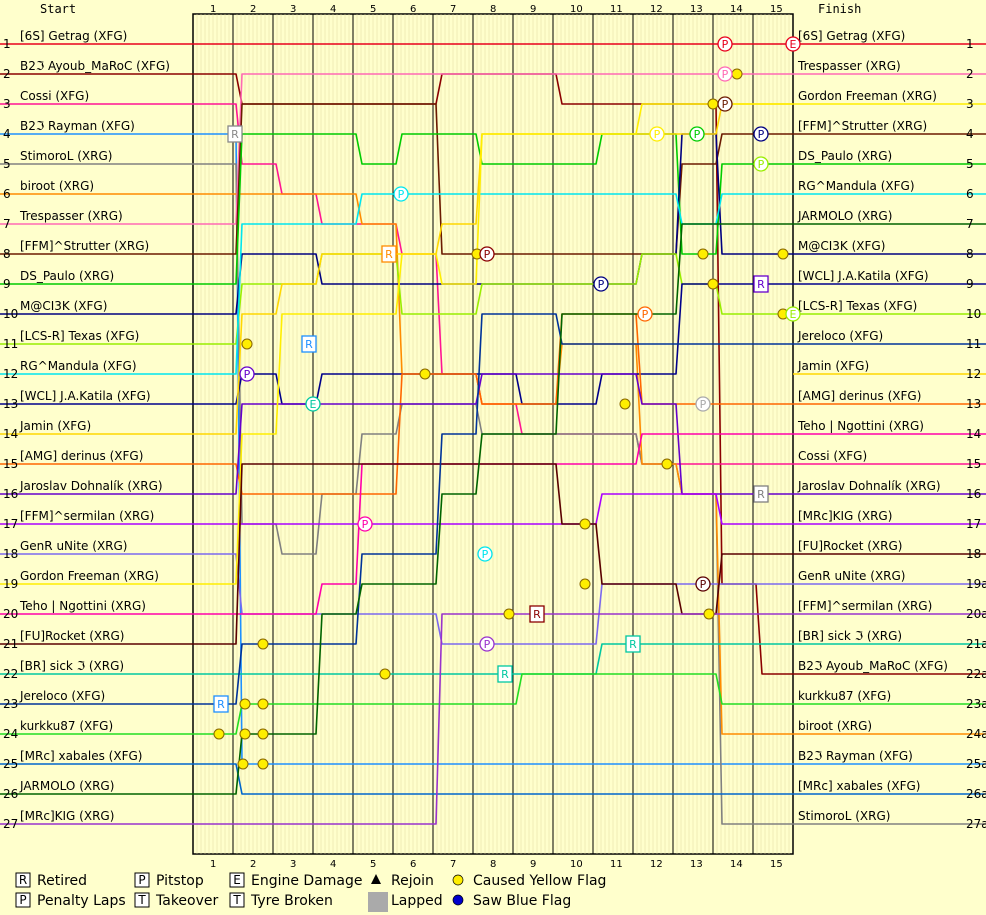 Image resolution: width=986 pixels, height=915 pixels. Describe the element at coordinates (873, 666) in the screenshot. I see `finish-driver-label: B2ℑ Ayoub_MaRoC (XFG)` at that location.